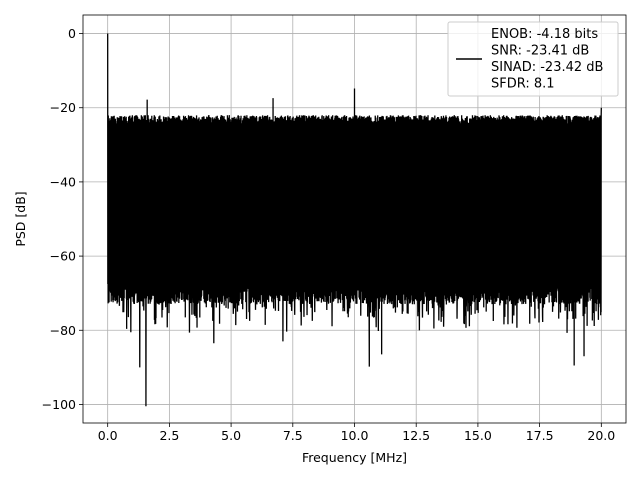 The image size is (640, 480). I want to click on y-tick-label: −60, so click(63, 256).